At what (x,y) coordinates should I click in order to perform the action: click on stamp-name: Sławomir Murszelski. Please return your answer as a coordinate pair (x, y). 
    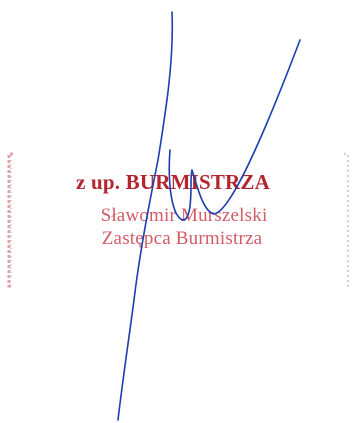
    Looking at the image, I should click on (184, 215).